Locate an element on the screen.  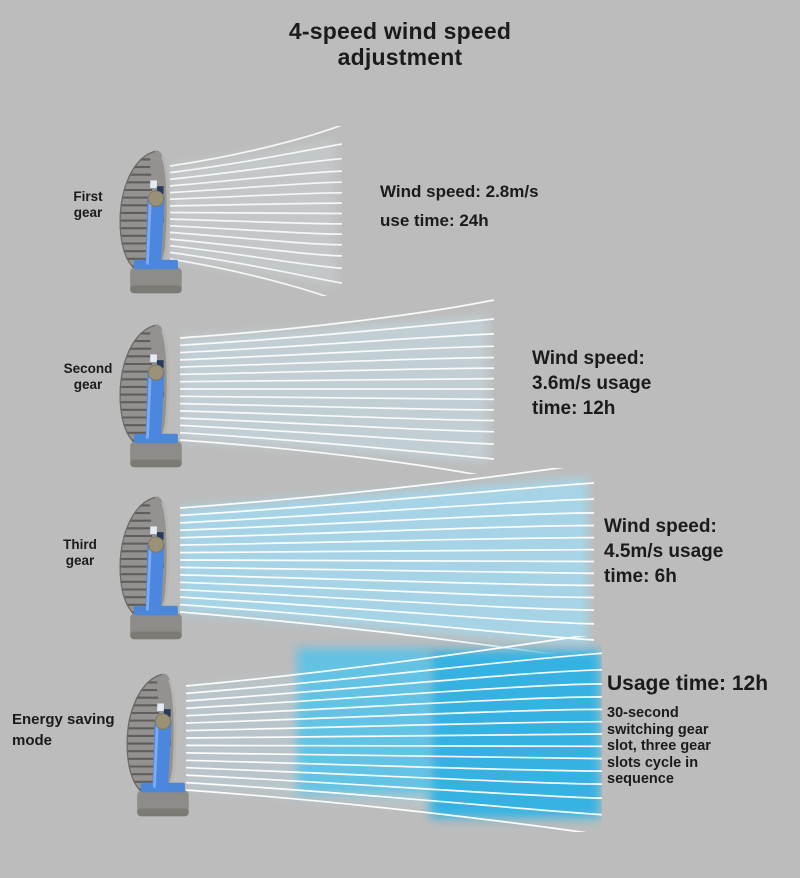
mode-label-third-gear: Third gear is located at coordinates (80, 552).